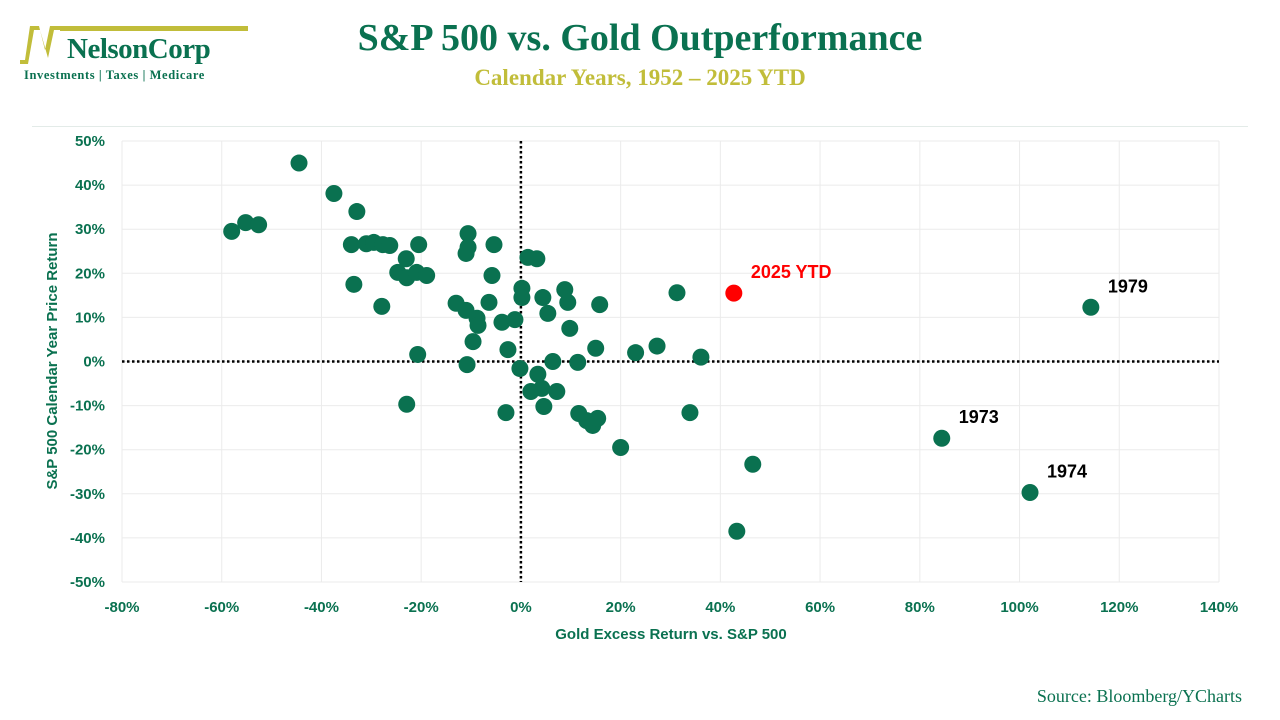  I want to click on x-tick-label: 20%, so click(621, 607).